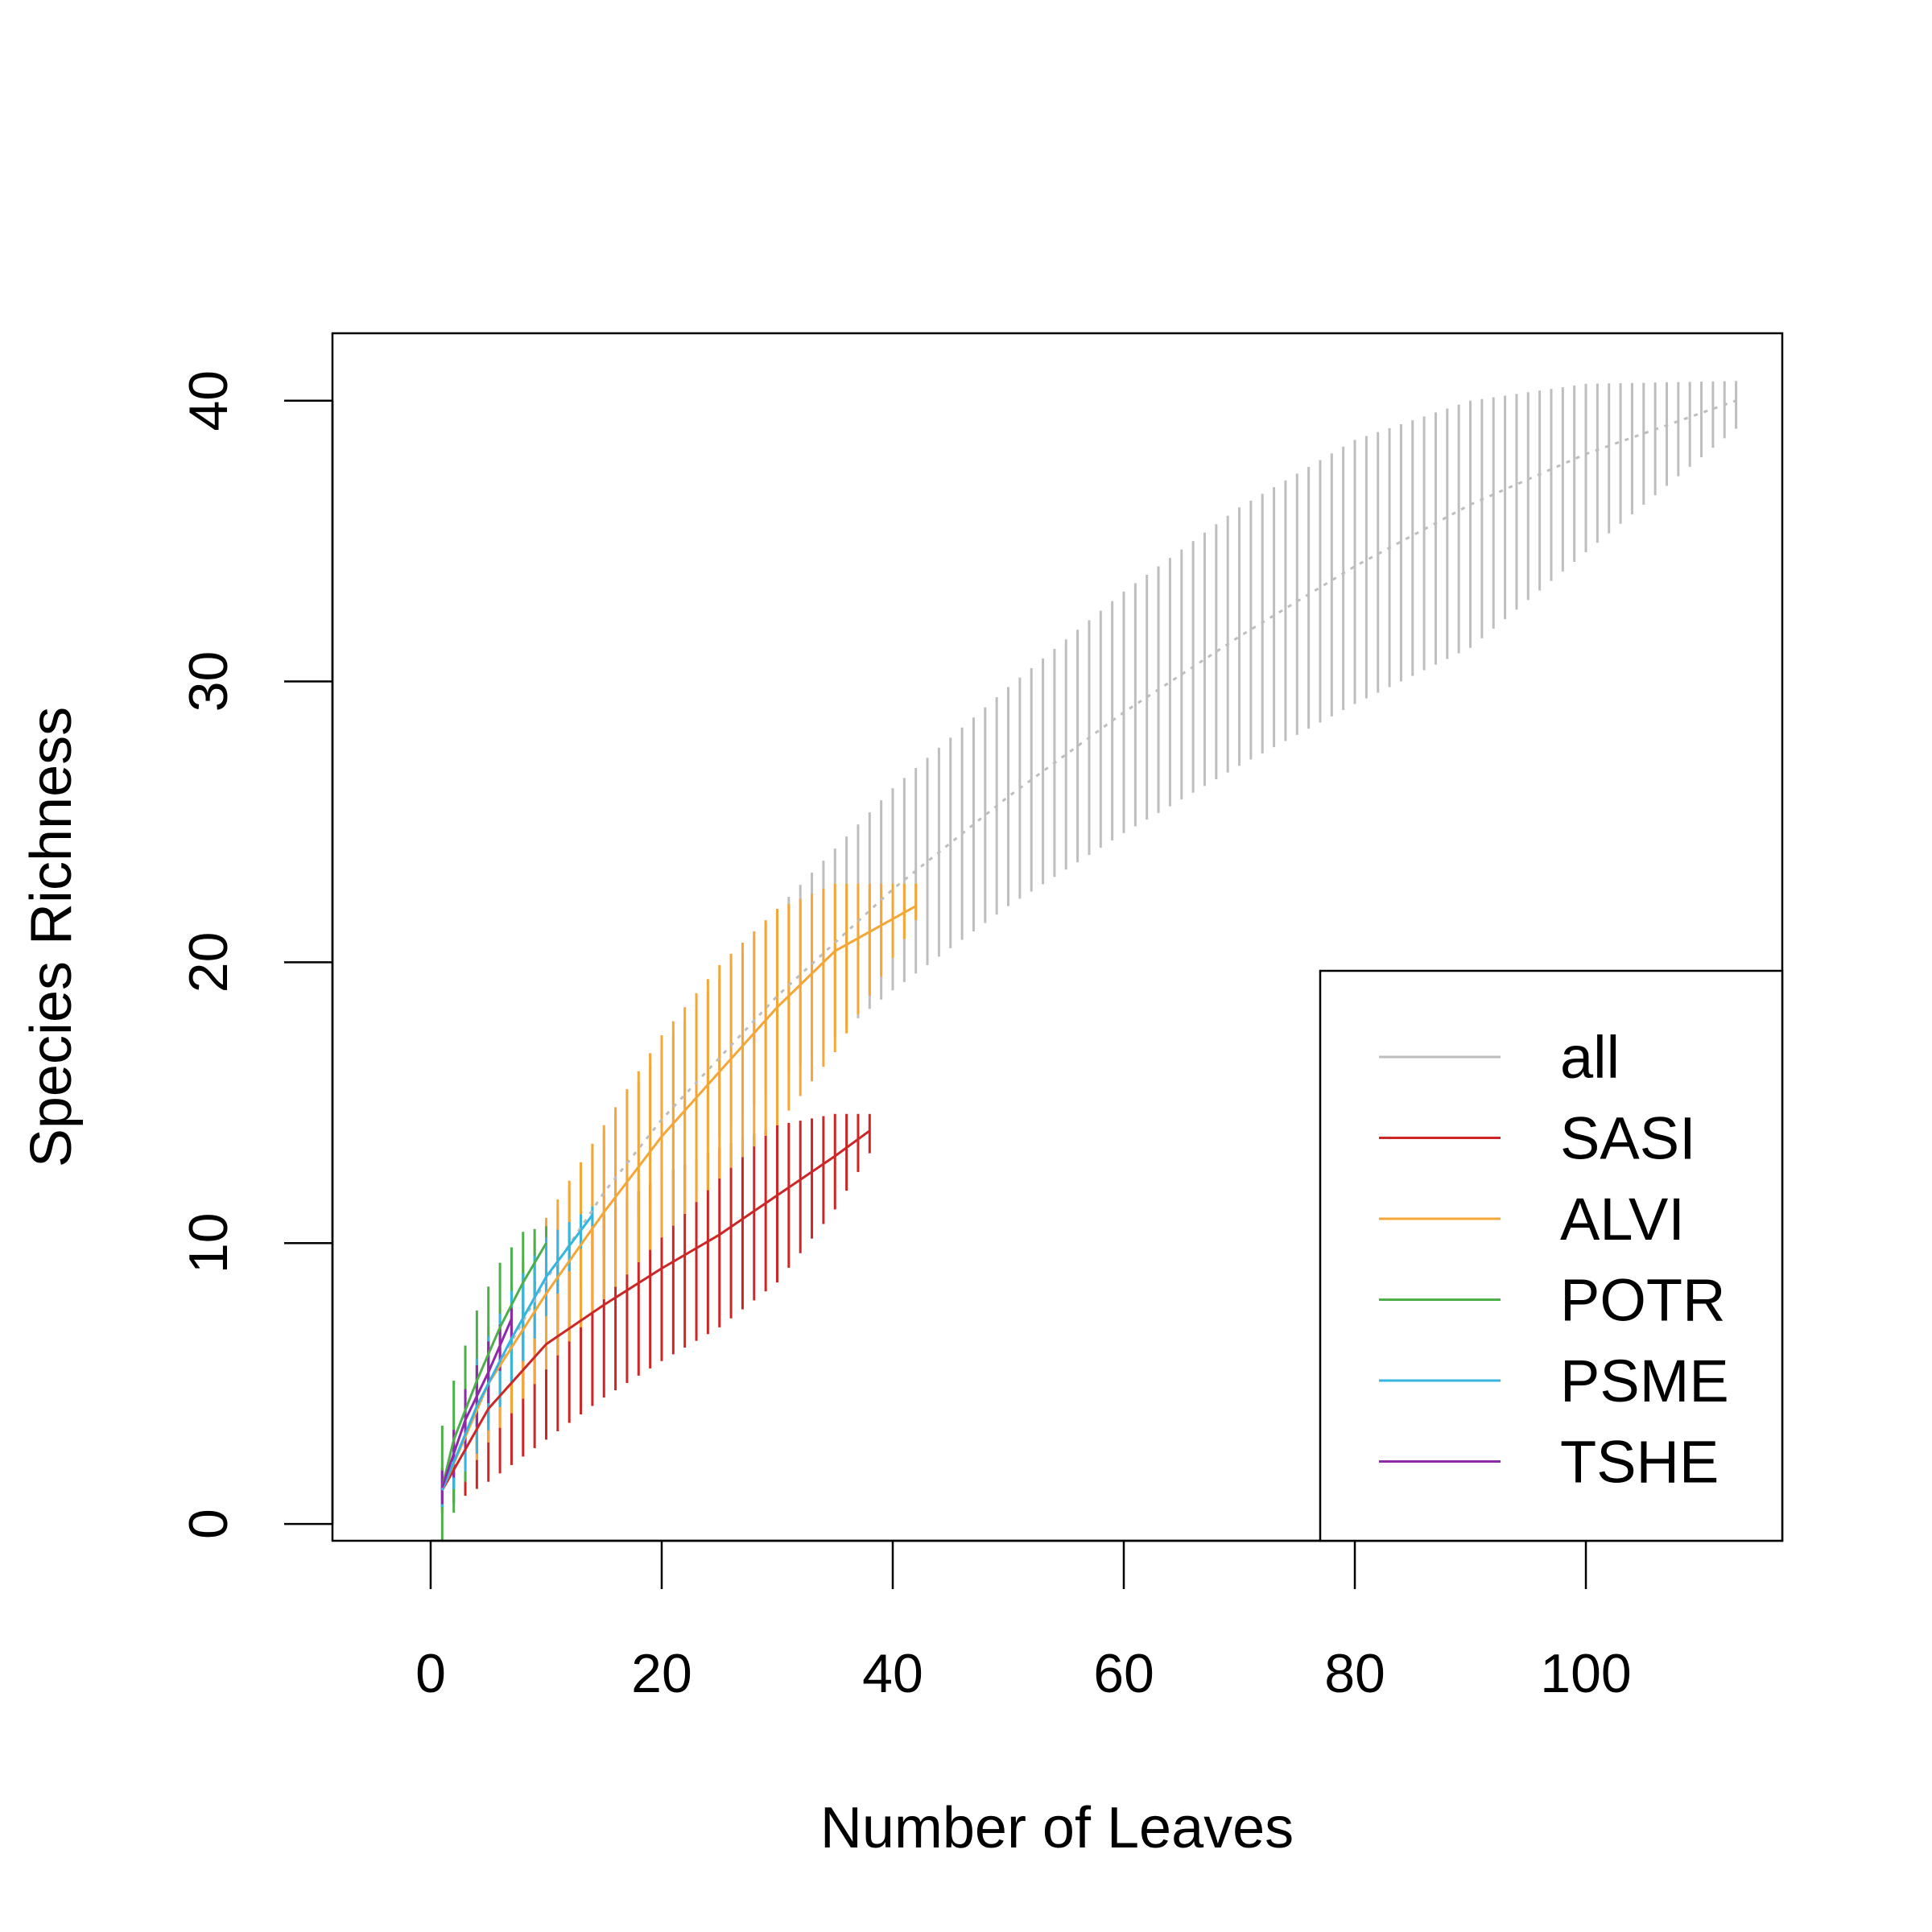 This screenshot has width=1932, height=1932. I want to click on x-tick-label: 60, so click(1123, 1673).